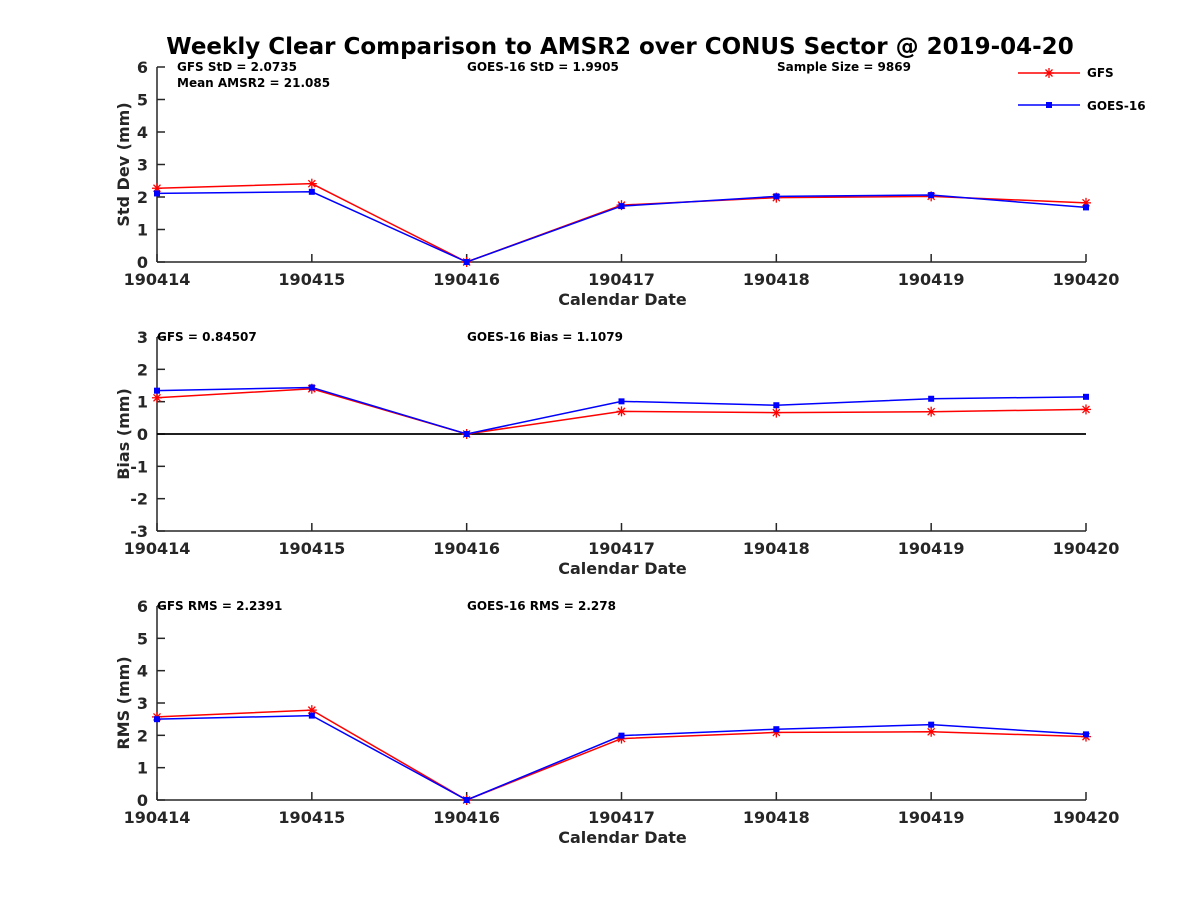 This screenshot has width=1200, height=900. I want to click on y-axis-label: RMS (mm), so click(123, 702).